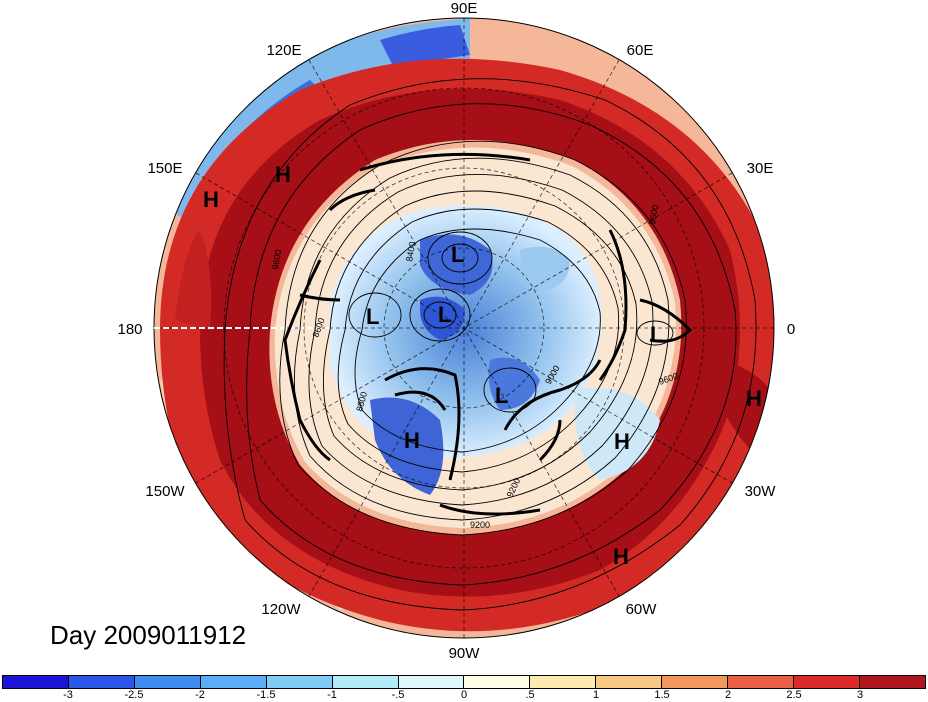  What do you see at coordinates (791, 329) in the screenshot?
I see `lon-label-0: 0` at bounding box center [791, 329].